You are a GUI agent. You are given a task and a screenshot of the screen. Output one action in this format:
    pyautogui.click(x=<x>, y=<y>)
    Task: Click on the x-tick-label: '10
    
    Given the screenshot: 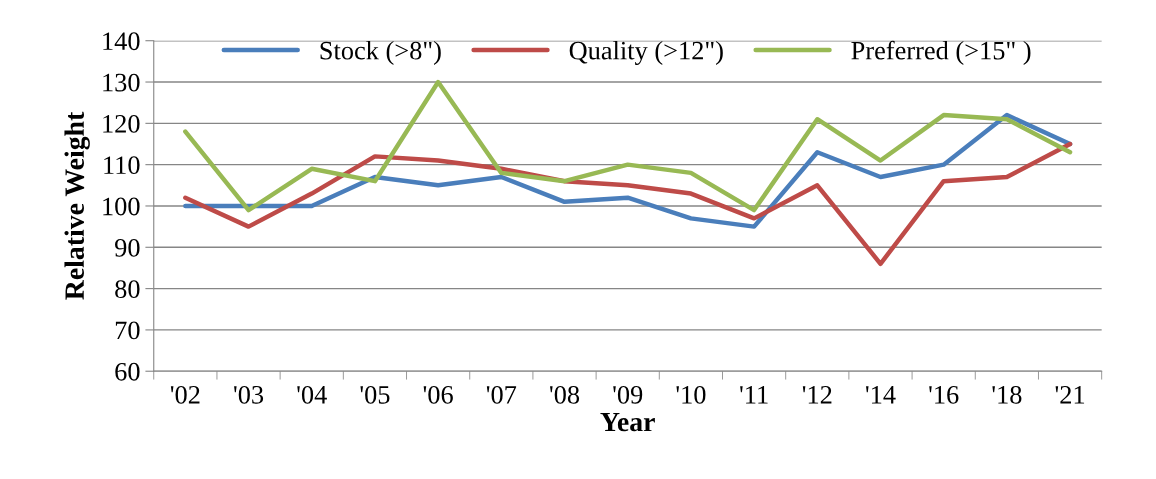 What is the action you would take?
    pyautogui.click(x=691, y=394)
    